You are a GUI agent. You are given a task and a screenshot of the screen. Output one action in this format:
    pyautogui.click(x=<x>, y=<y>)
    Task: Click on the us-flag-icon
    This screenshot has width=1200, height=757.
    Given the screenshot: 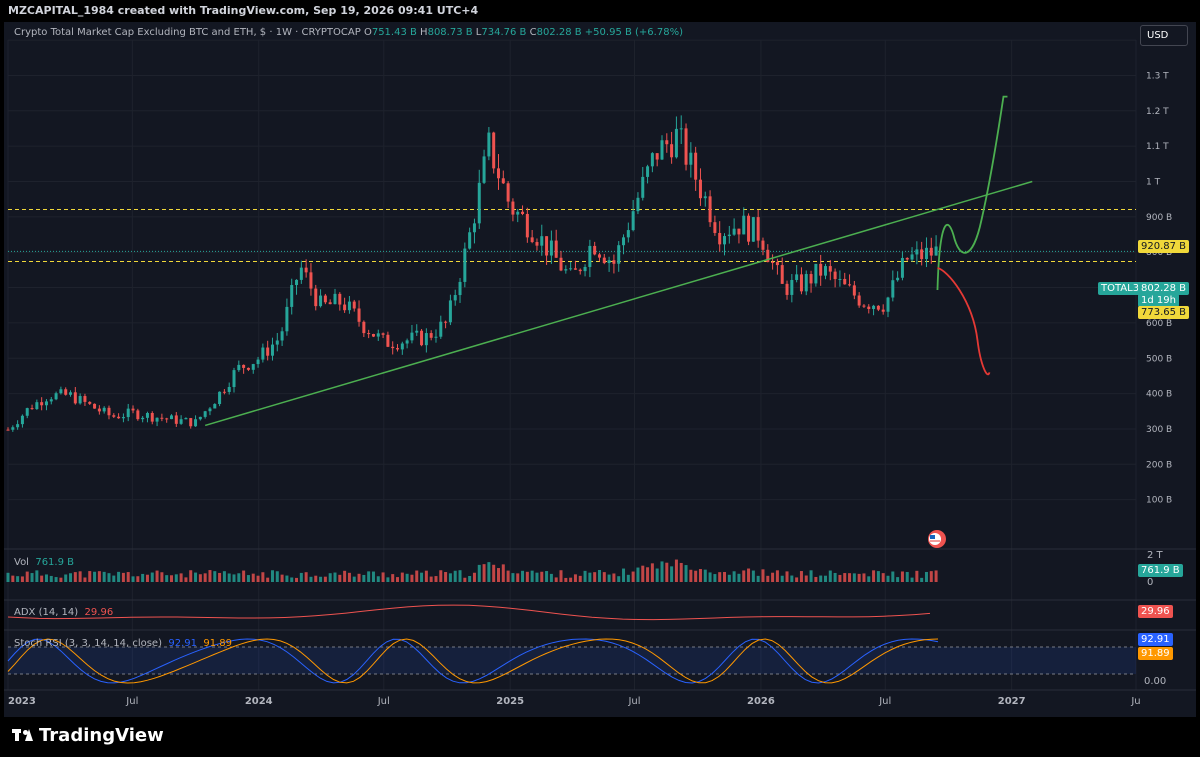 What is the action you would take?
    pyautogui.click(x=937, y=539)
    